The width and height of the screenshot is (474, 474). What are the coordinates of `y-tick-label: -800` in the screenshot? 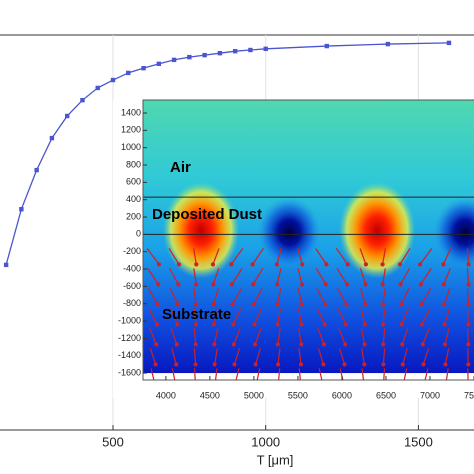 It's located at (132, 303).